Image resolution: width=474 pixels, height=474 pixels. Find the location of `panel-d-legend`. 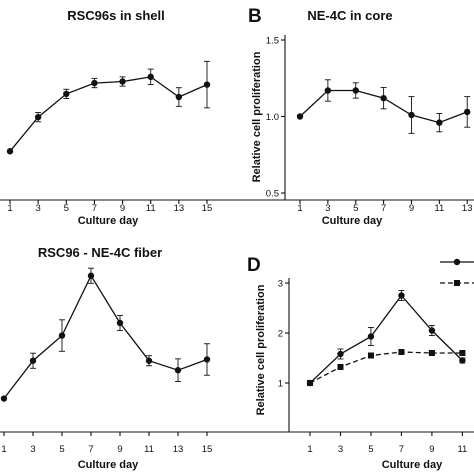

panel-d-legend is located at coordinates (457, 272).